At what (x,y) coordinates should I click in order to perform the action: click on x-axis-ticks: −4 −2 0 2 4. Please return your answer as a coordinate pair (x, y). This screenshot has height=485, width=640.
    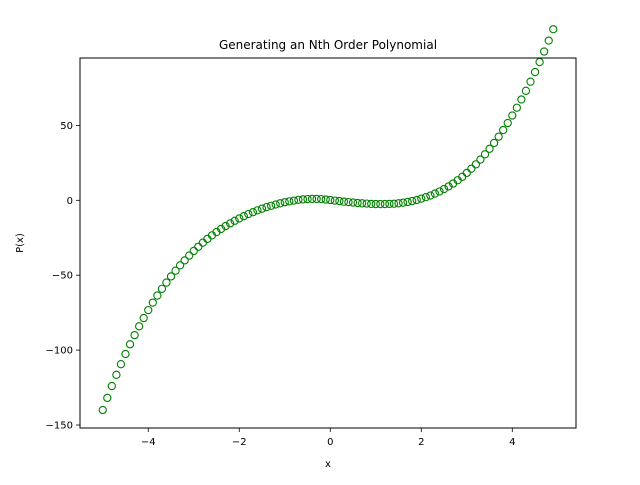
    Looking at the image, I should click on (328, 438).